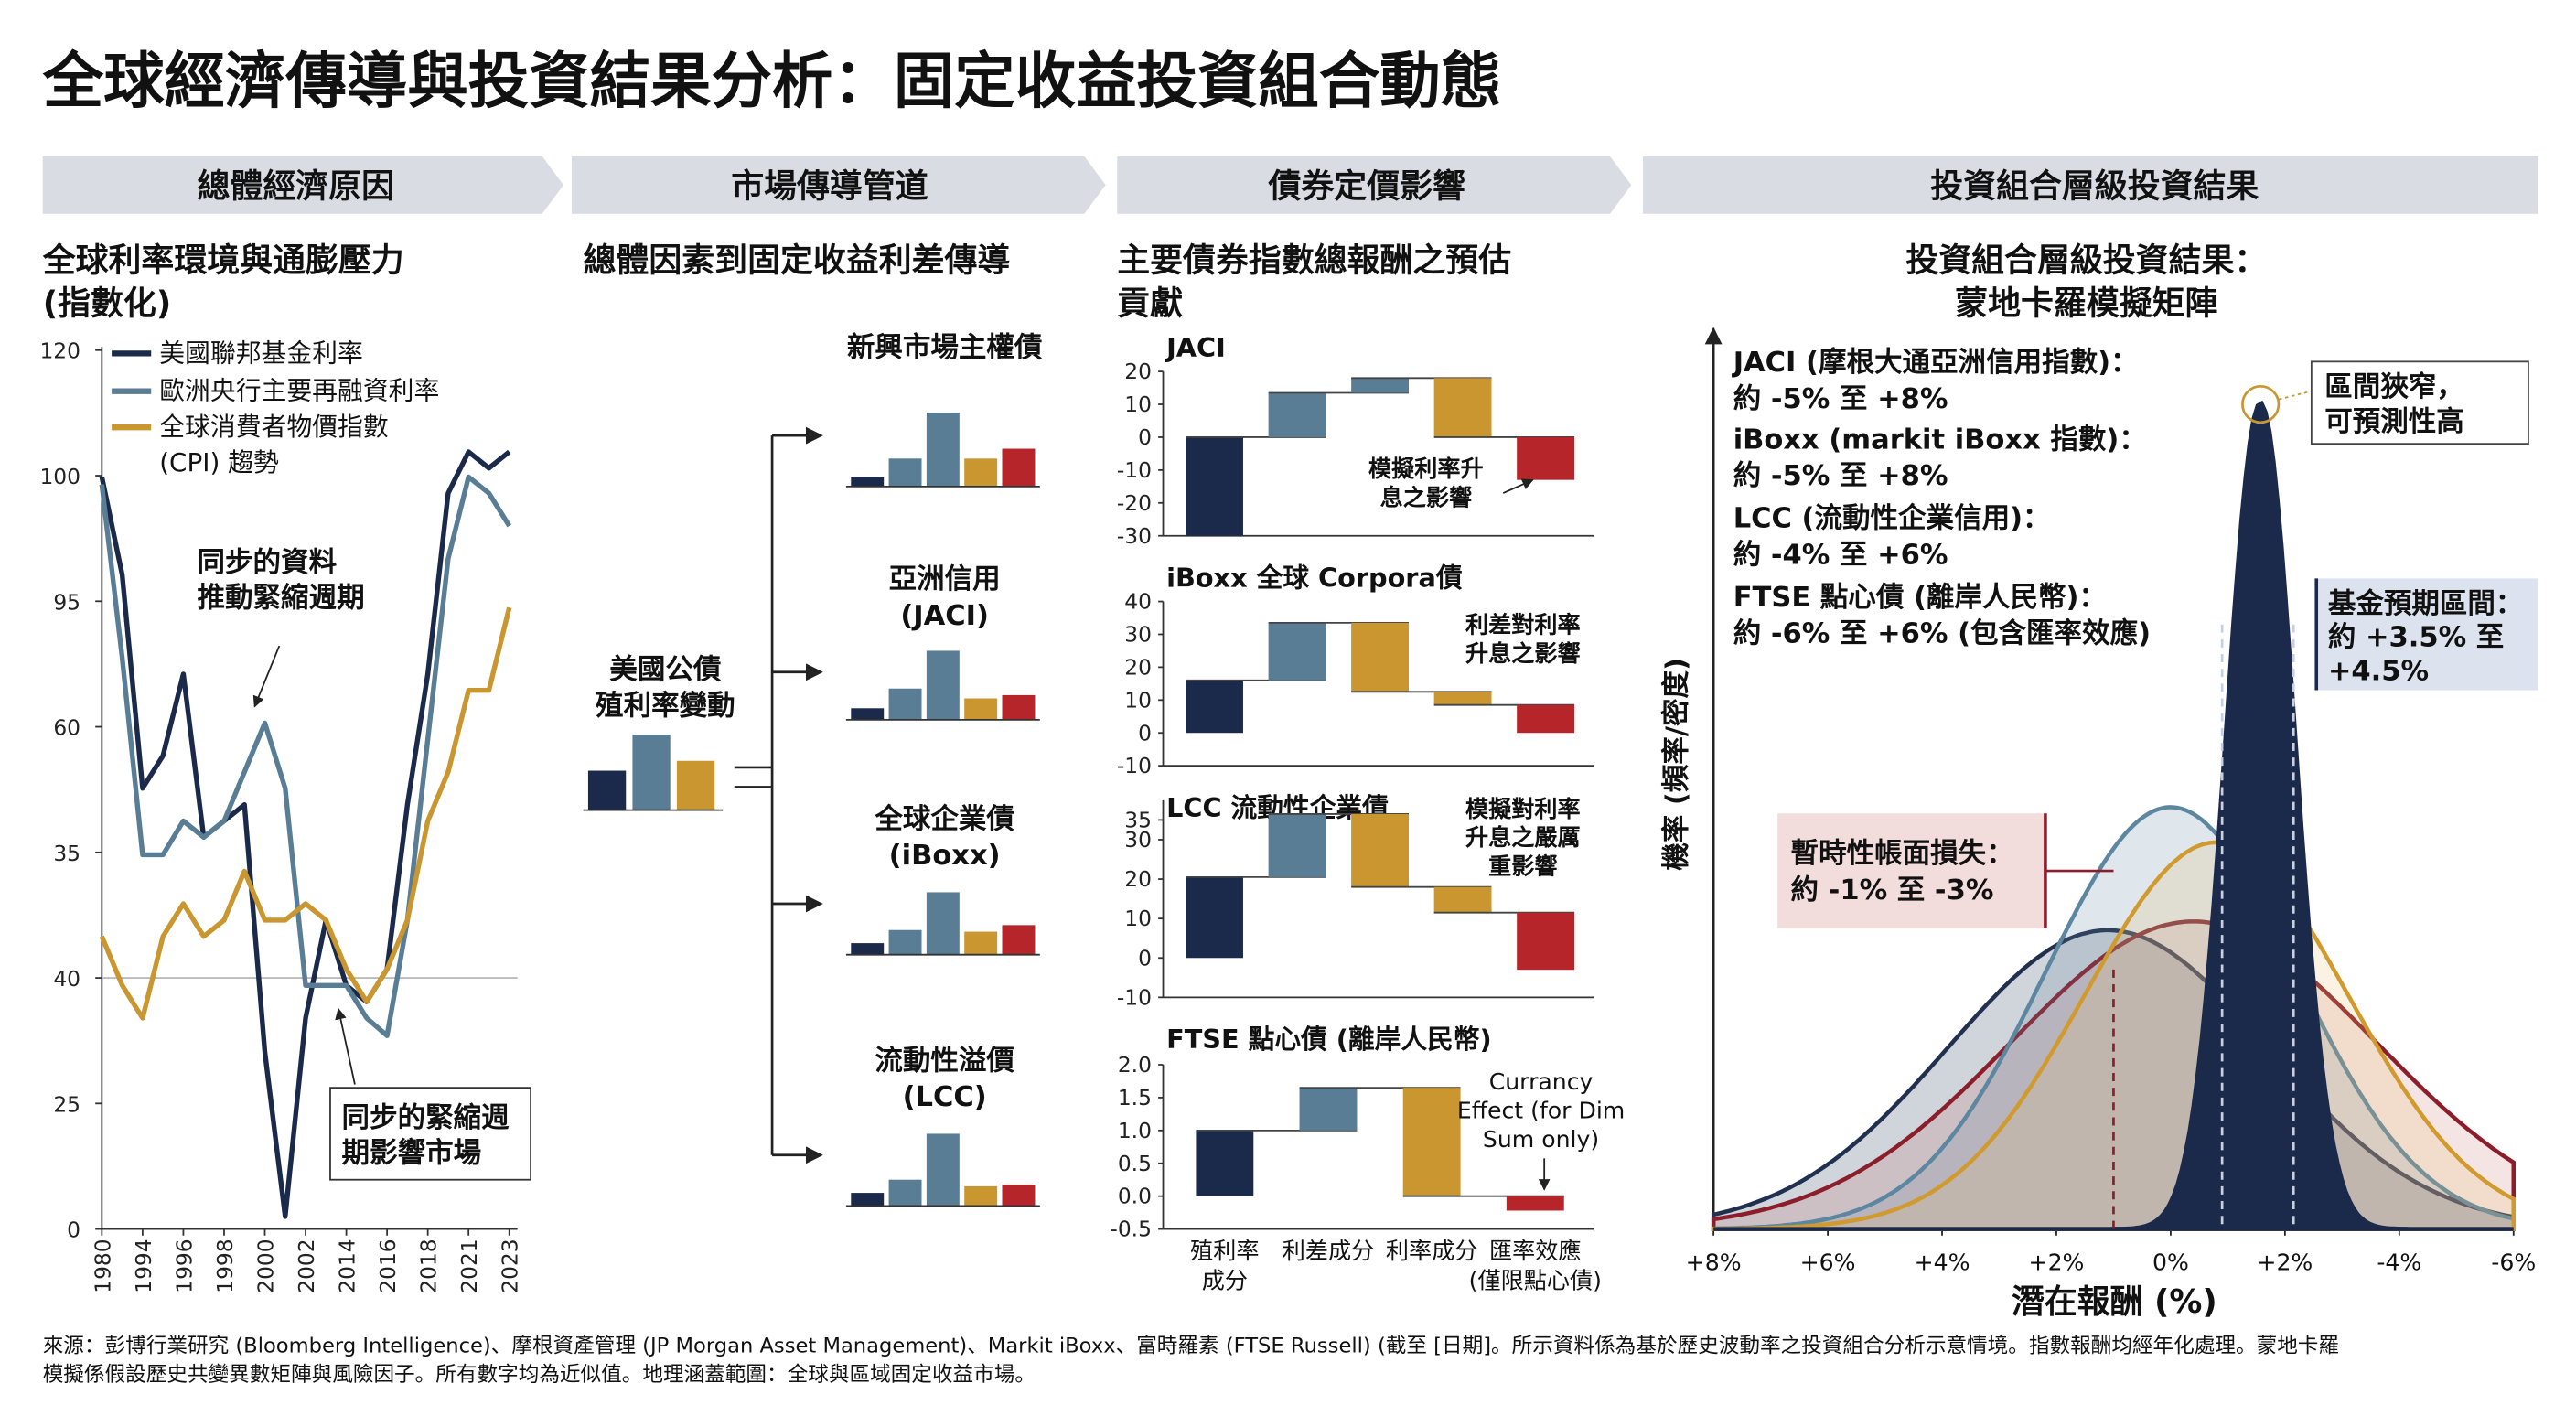  What do you see at coordinates (1828, 1262) in the screenshot?
I see `x-tick-label: +6%` at bounding box center [1828, 1262].